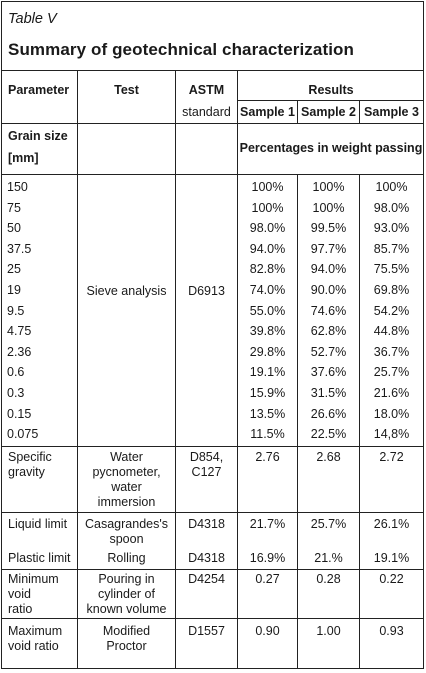 The image size is (426, 673). What do you see at coordinates (391, 393) in the screenshot?
I see `grain-sample3-value: 21.6%` at bounding box center [391, 393].